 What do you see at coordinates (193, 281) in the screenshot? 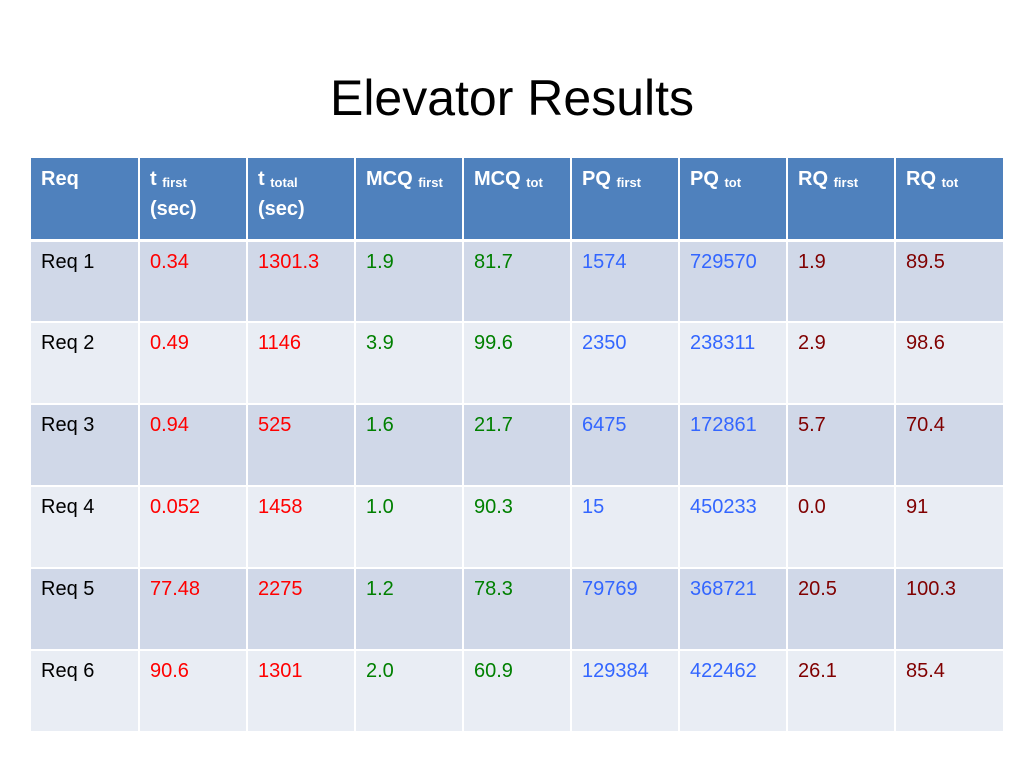
I see `cell-t-first: 0.34` at bounding box center [193, 281].